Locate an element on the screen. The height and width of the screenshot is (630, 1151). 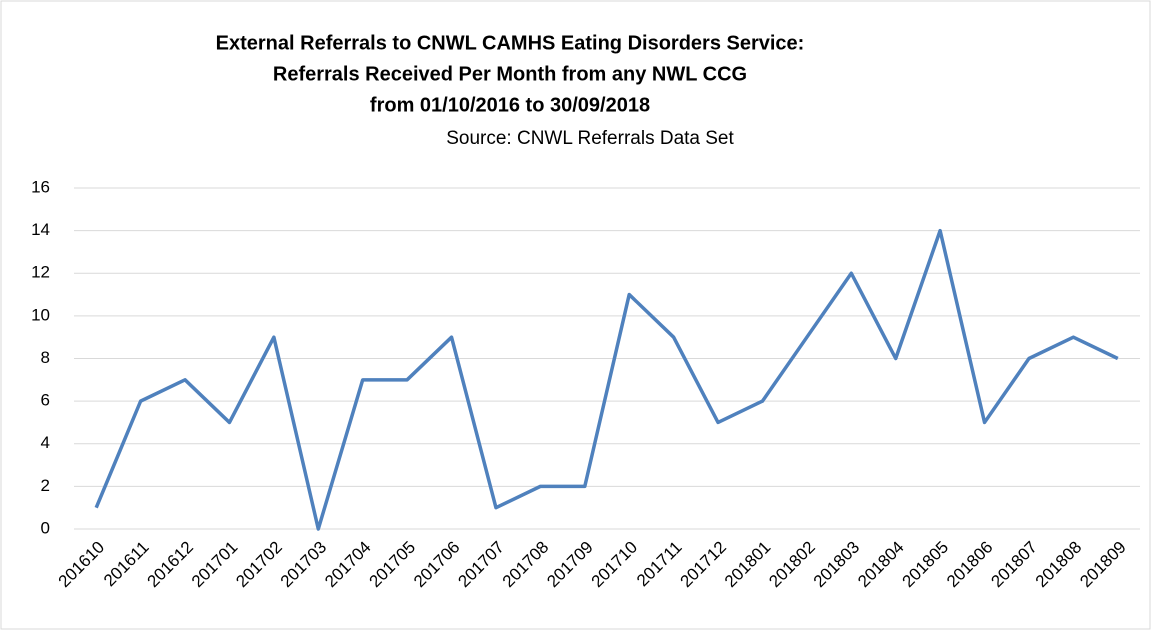
y-tick-label: 0 is located at coordinates (45, 527).